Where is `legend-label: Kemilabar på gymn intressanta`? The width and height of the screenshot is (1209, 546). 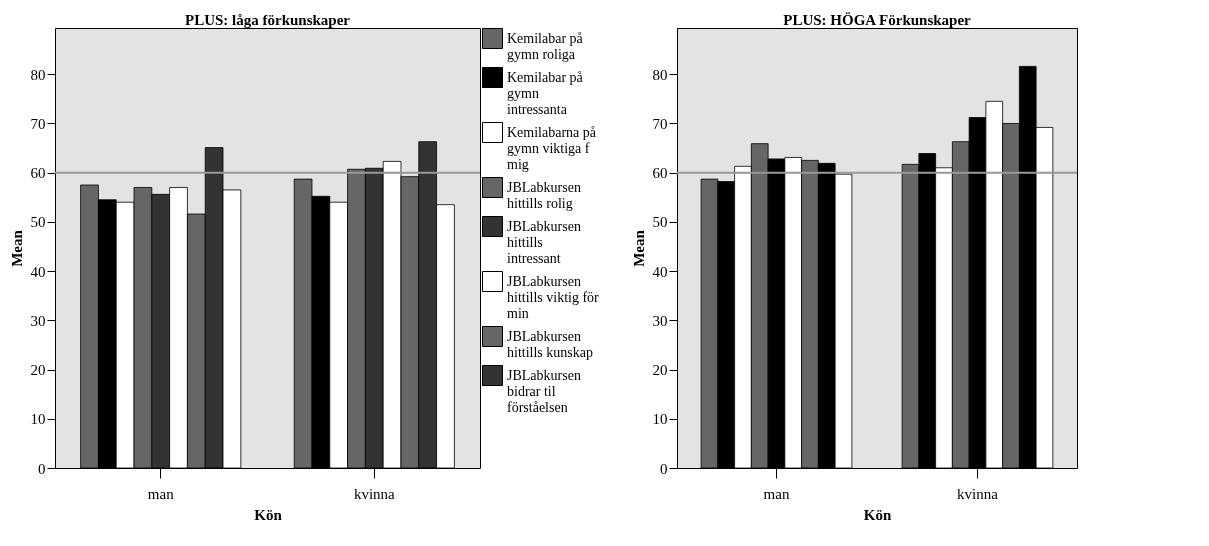
legend-label: Kemilabar på gymn intressanta is located at coordinates (545, 93).